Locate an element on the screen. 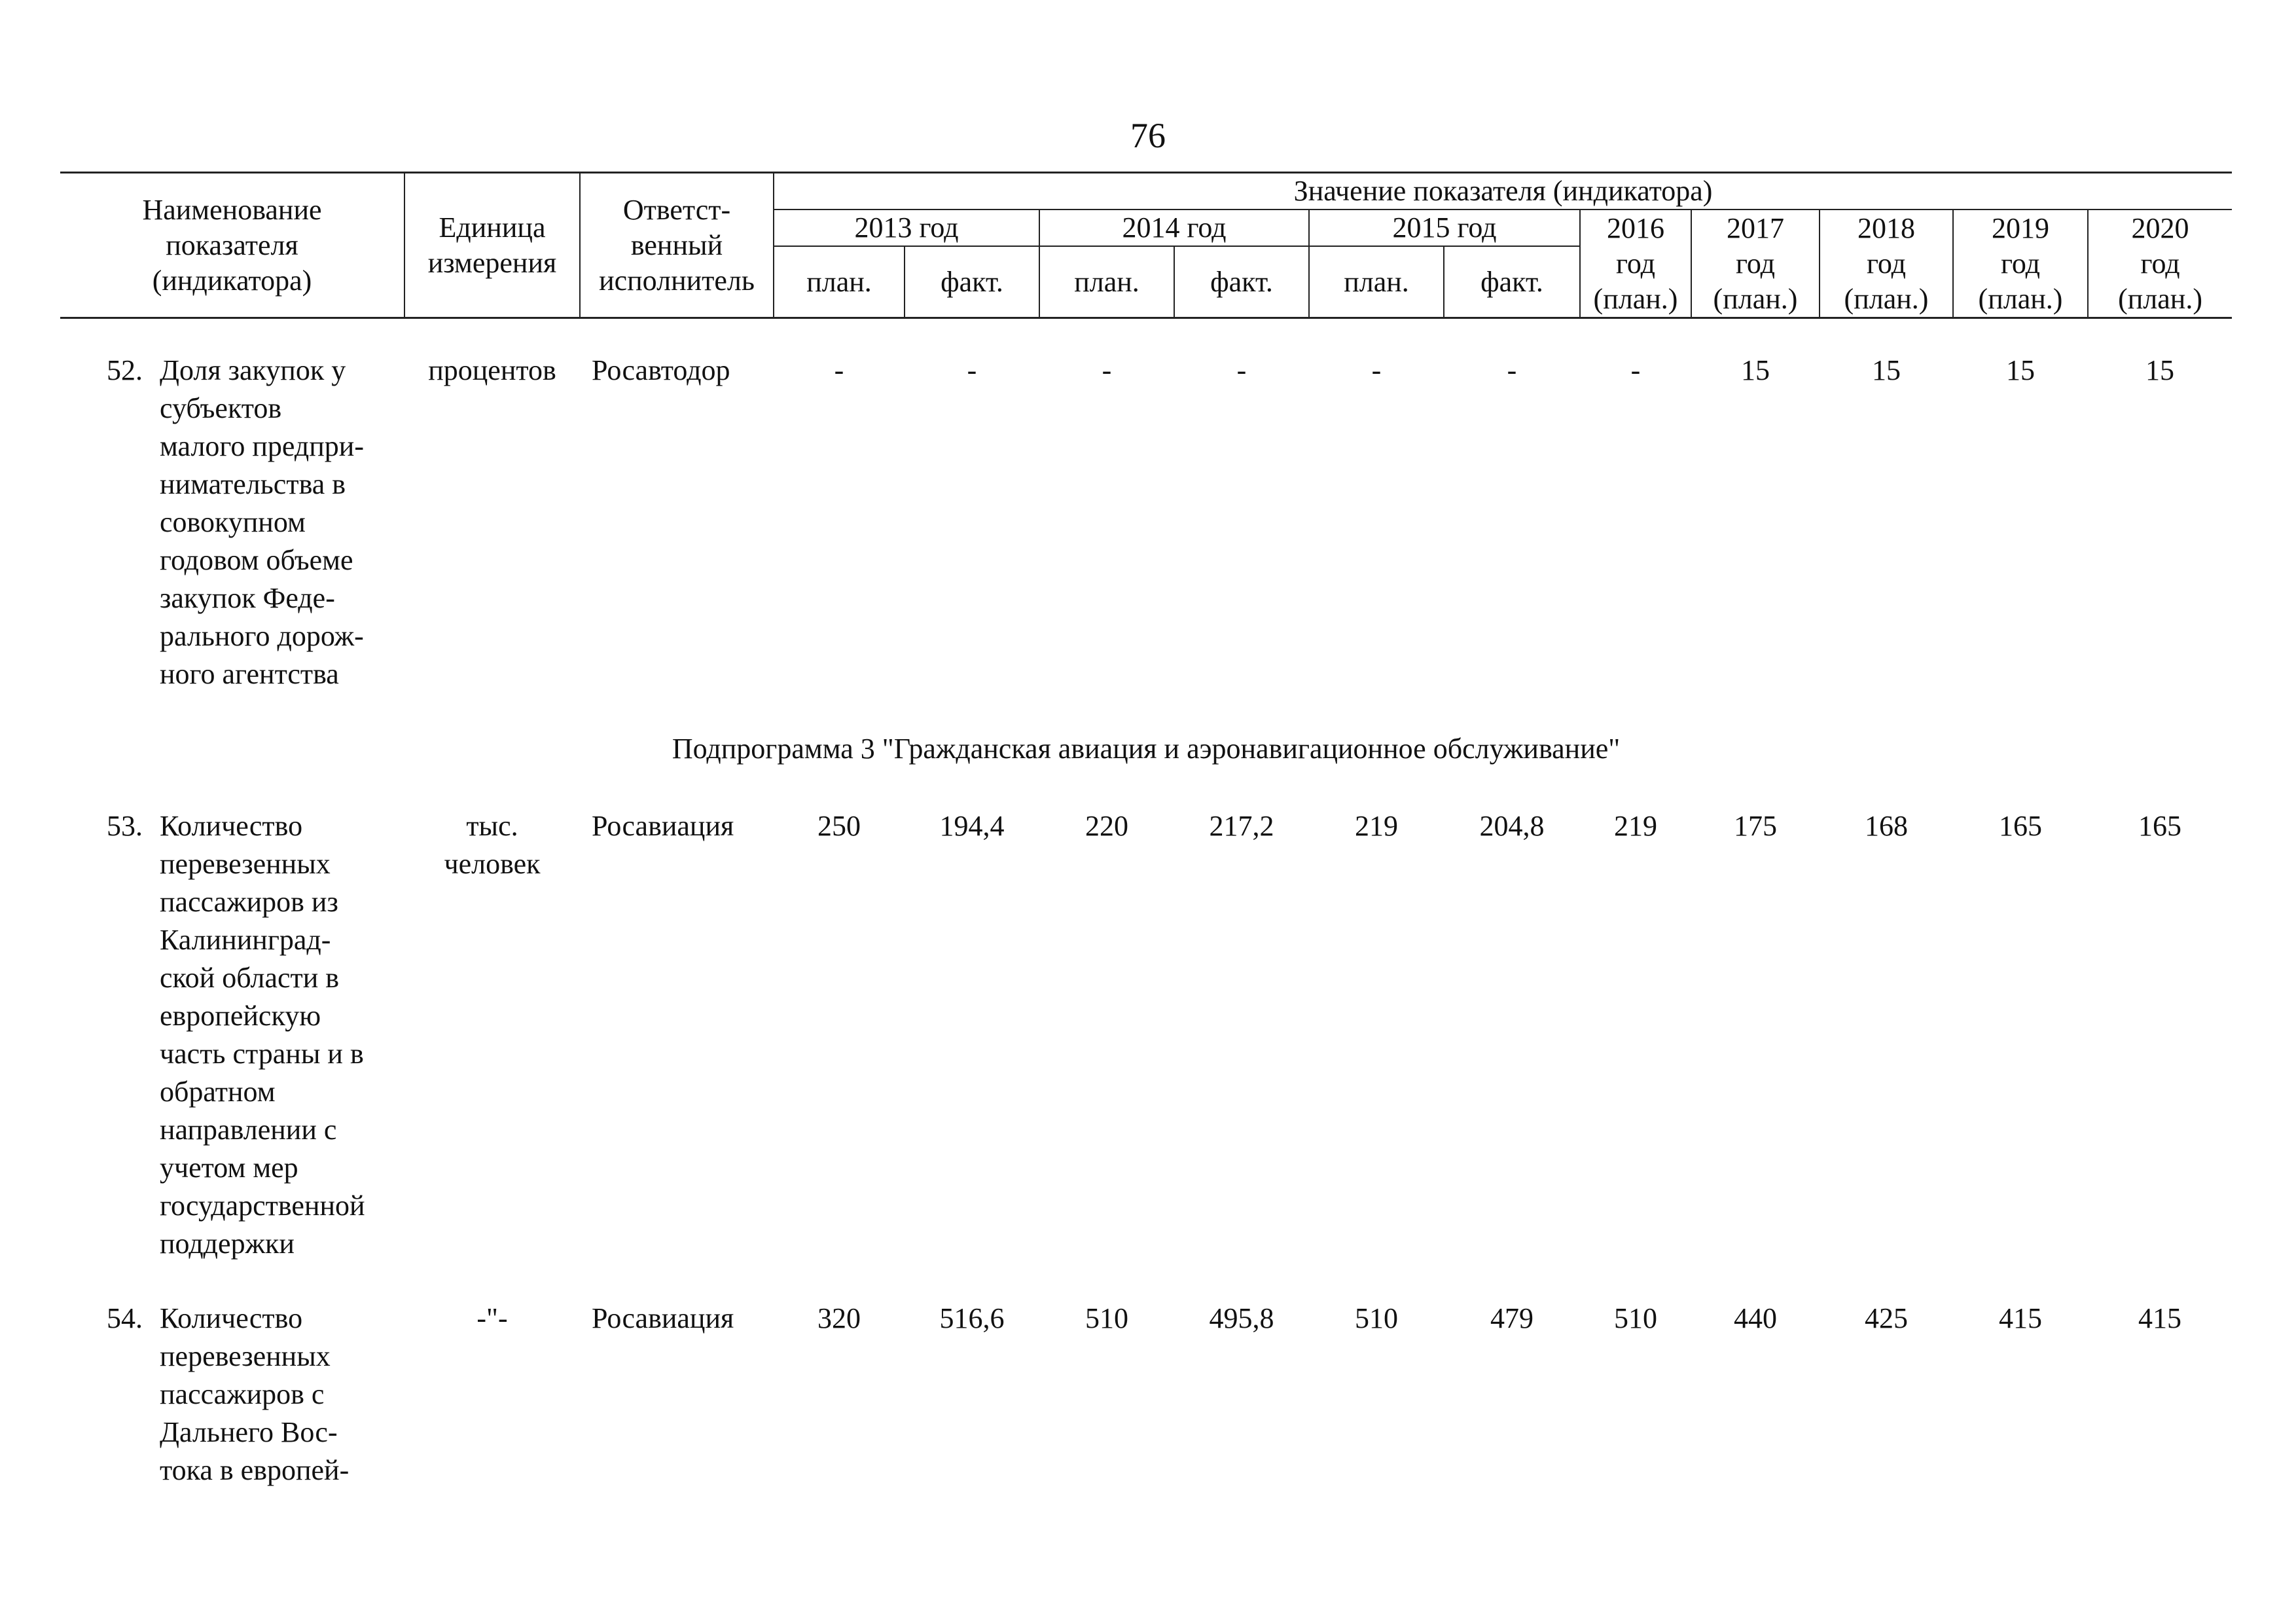 The height and width of the screenshot is (1623, 2296). header-year-2019-sub: год (план.) is located at coordinates (2020, 282).